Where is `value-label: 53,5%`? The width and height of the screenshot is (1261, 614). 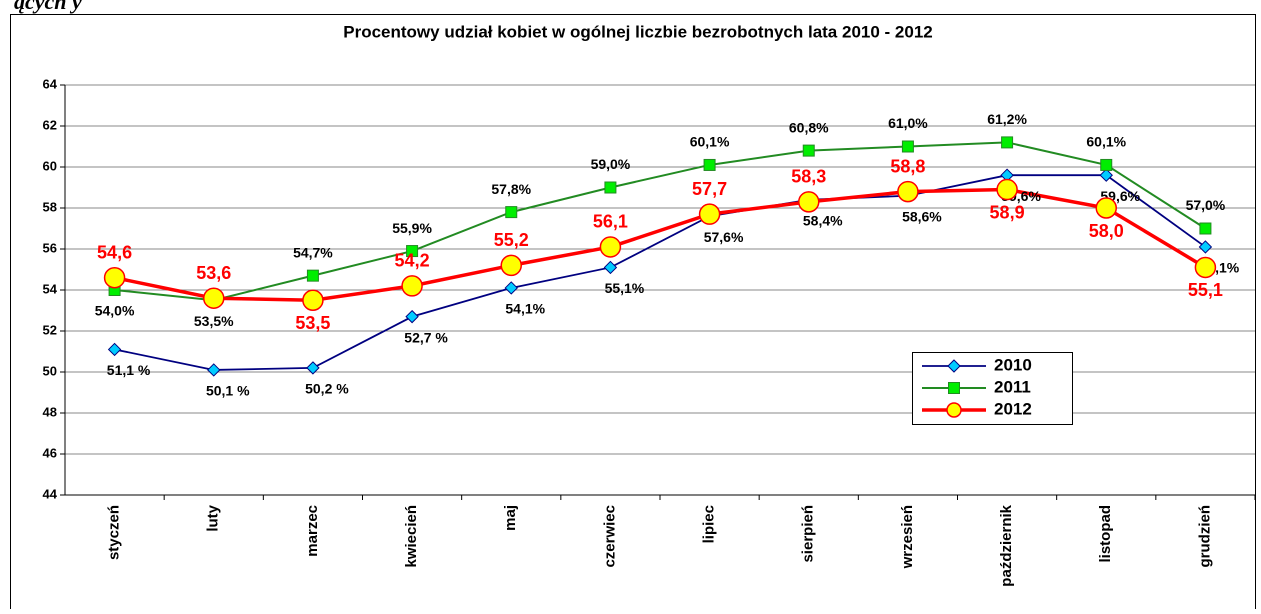
value-label: 53,5% is located at coordinates (214, 321).